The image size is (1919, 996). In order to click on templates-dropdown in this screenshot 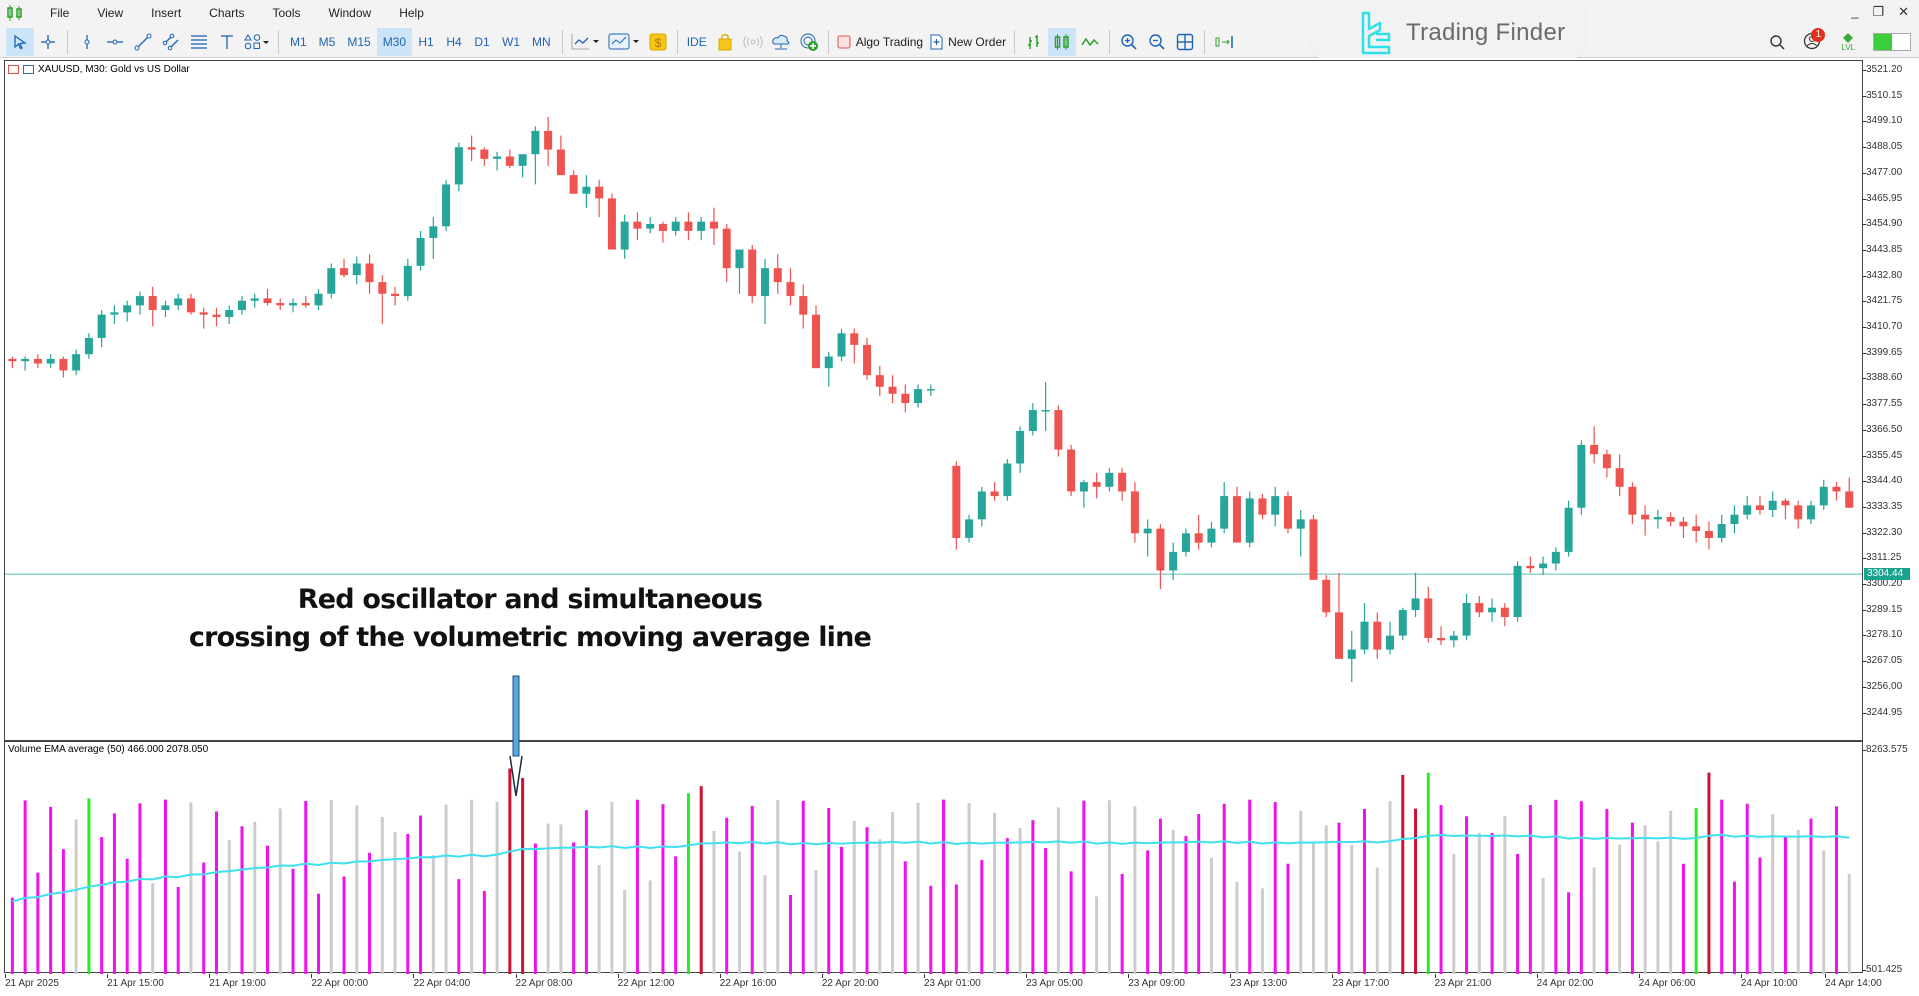, I will do `click(624, 42)`.